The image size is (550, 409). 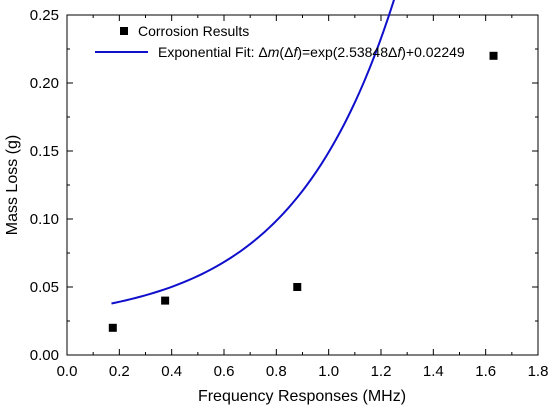 What do you see at coordinates (302, 396) in the screenshot?
I see `x-axis-label: Frequency Responses (MHz)` at bounding box center [302, 396].